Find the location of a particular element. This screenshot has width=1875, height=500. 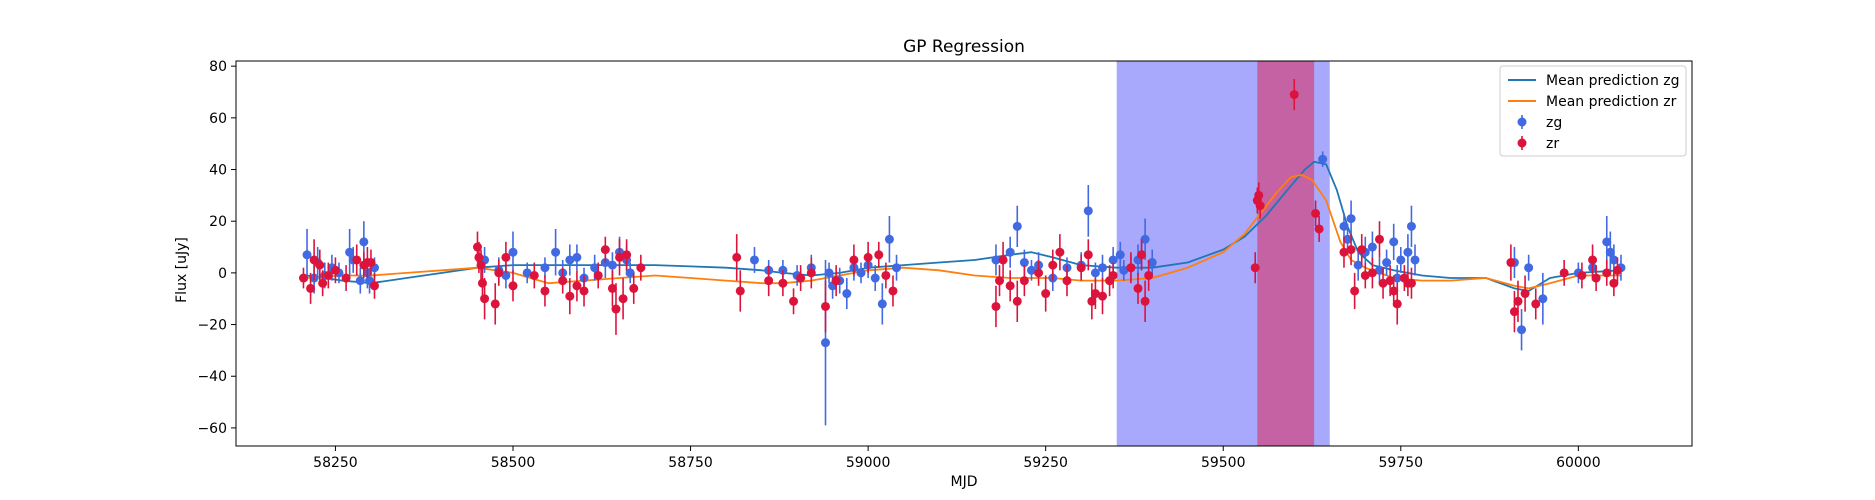

x-tick-label: 58500 is located at coordinates (513, 463).